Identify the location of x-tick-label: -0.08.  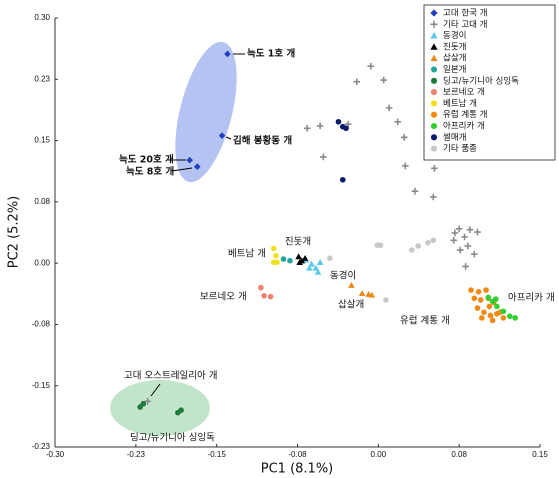
(297, 454).